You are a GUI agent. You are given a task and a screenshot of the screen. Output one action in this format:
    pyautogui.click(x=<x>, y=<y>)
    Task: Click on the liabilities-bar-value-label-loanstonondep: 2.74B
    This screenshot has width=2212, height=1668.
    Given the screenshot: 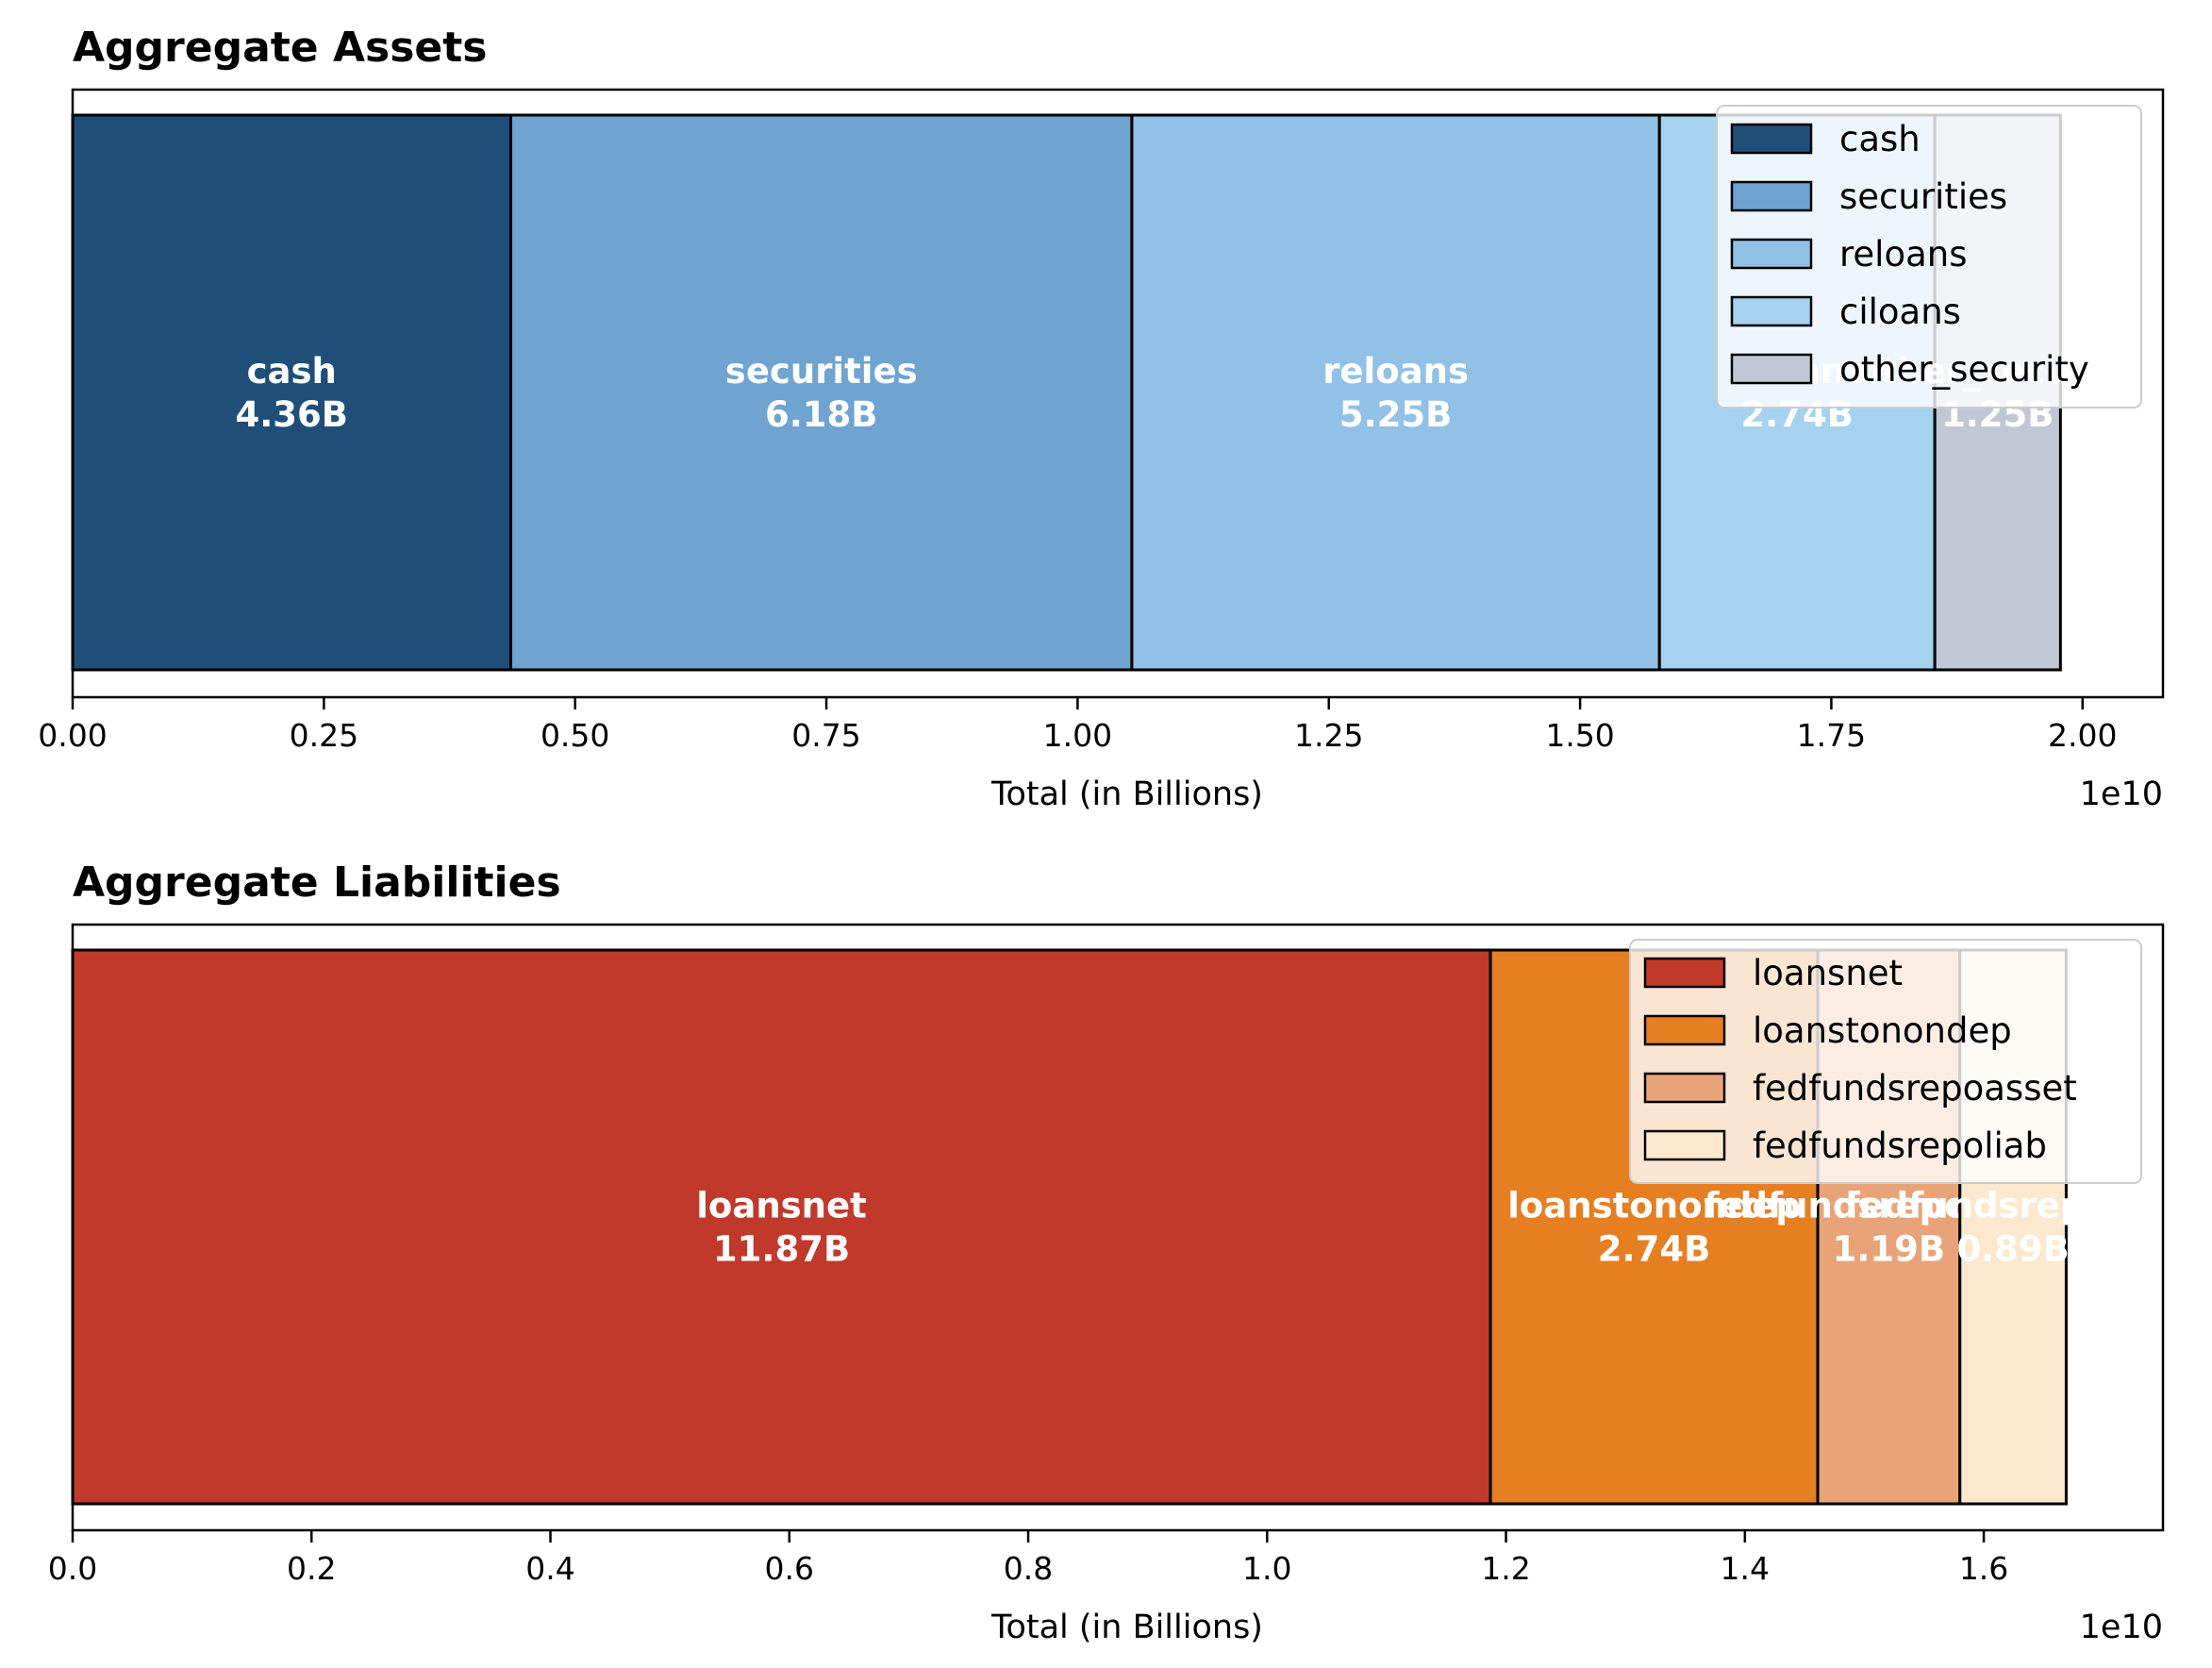 What is the action you would take?
    pyautogui.click(x=1655, y=1249)
    